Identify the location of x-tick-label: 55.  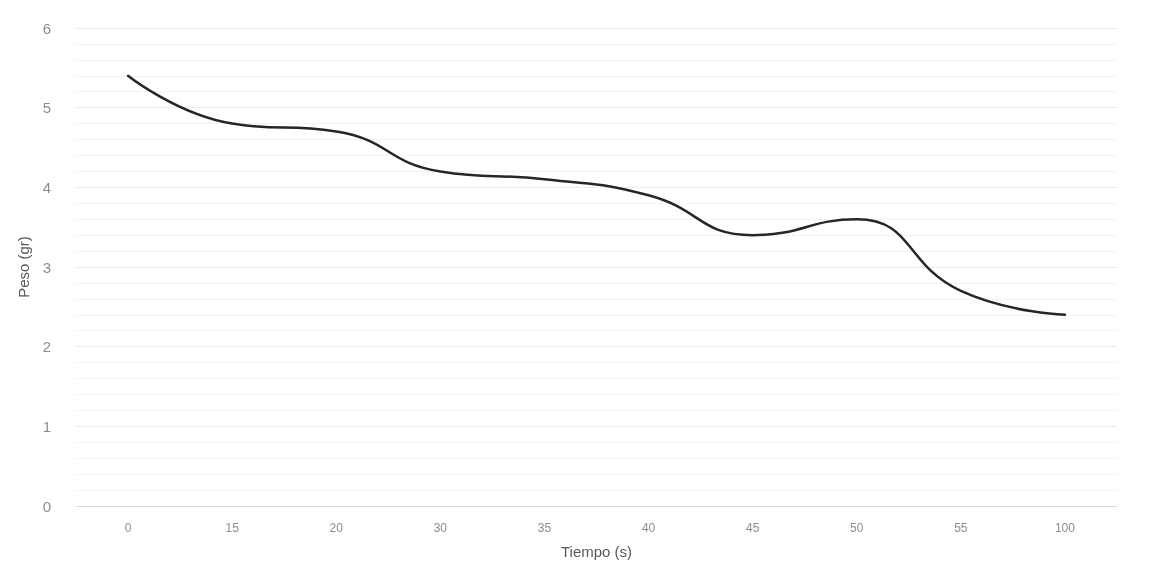
(961, 528).